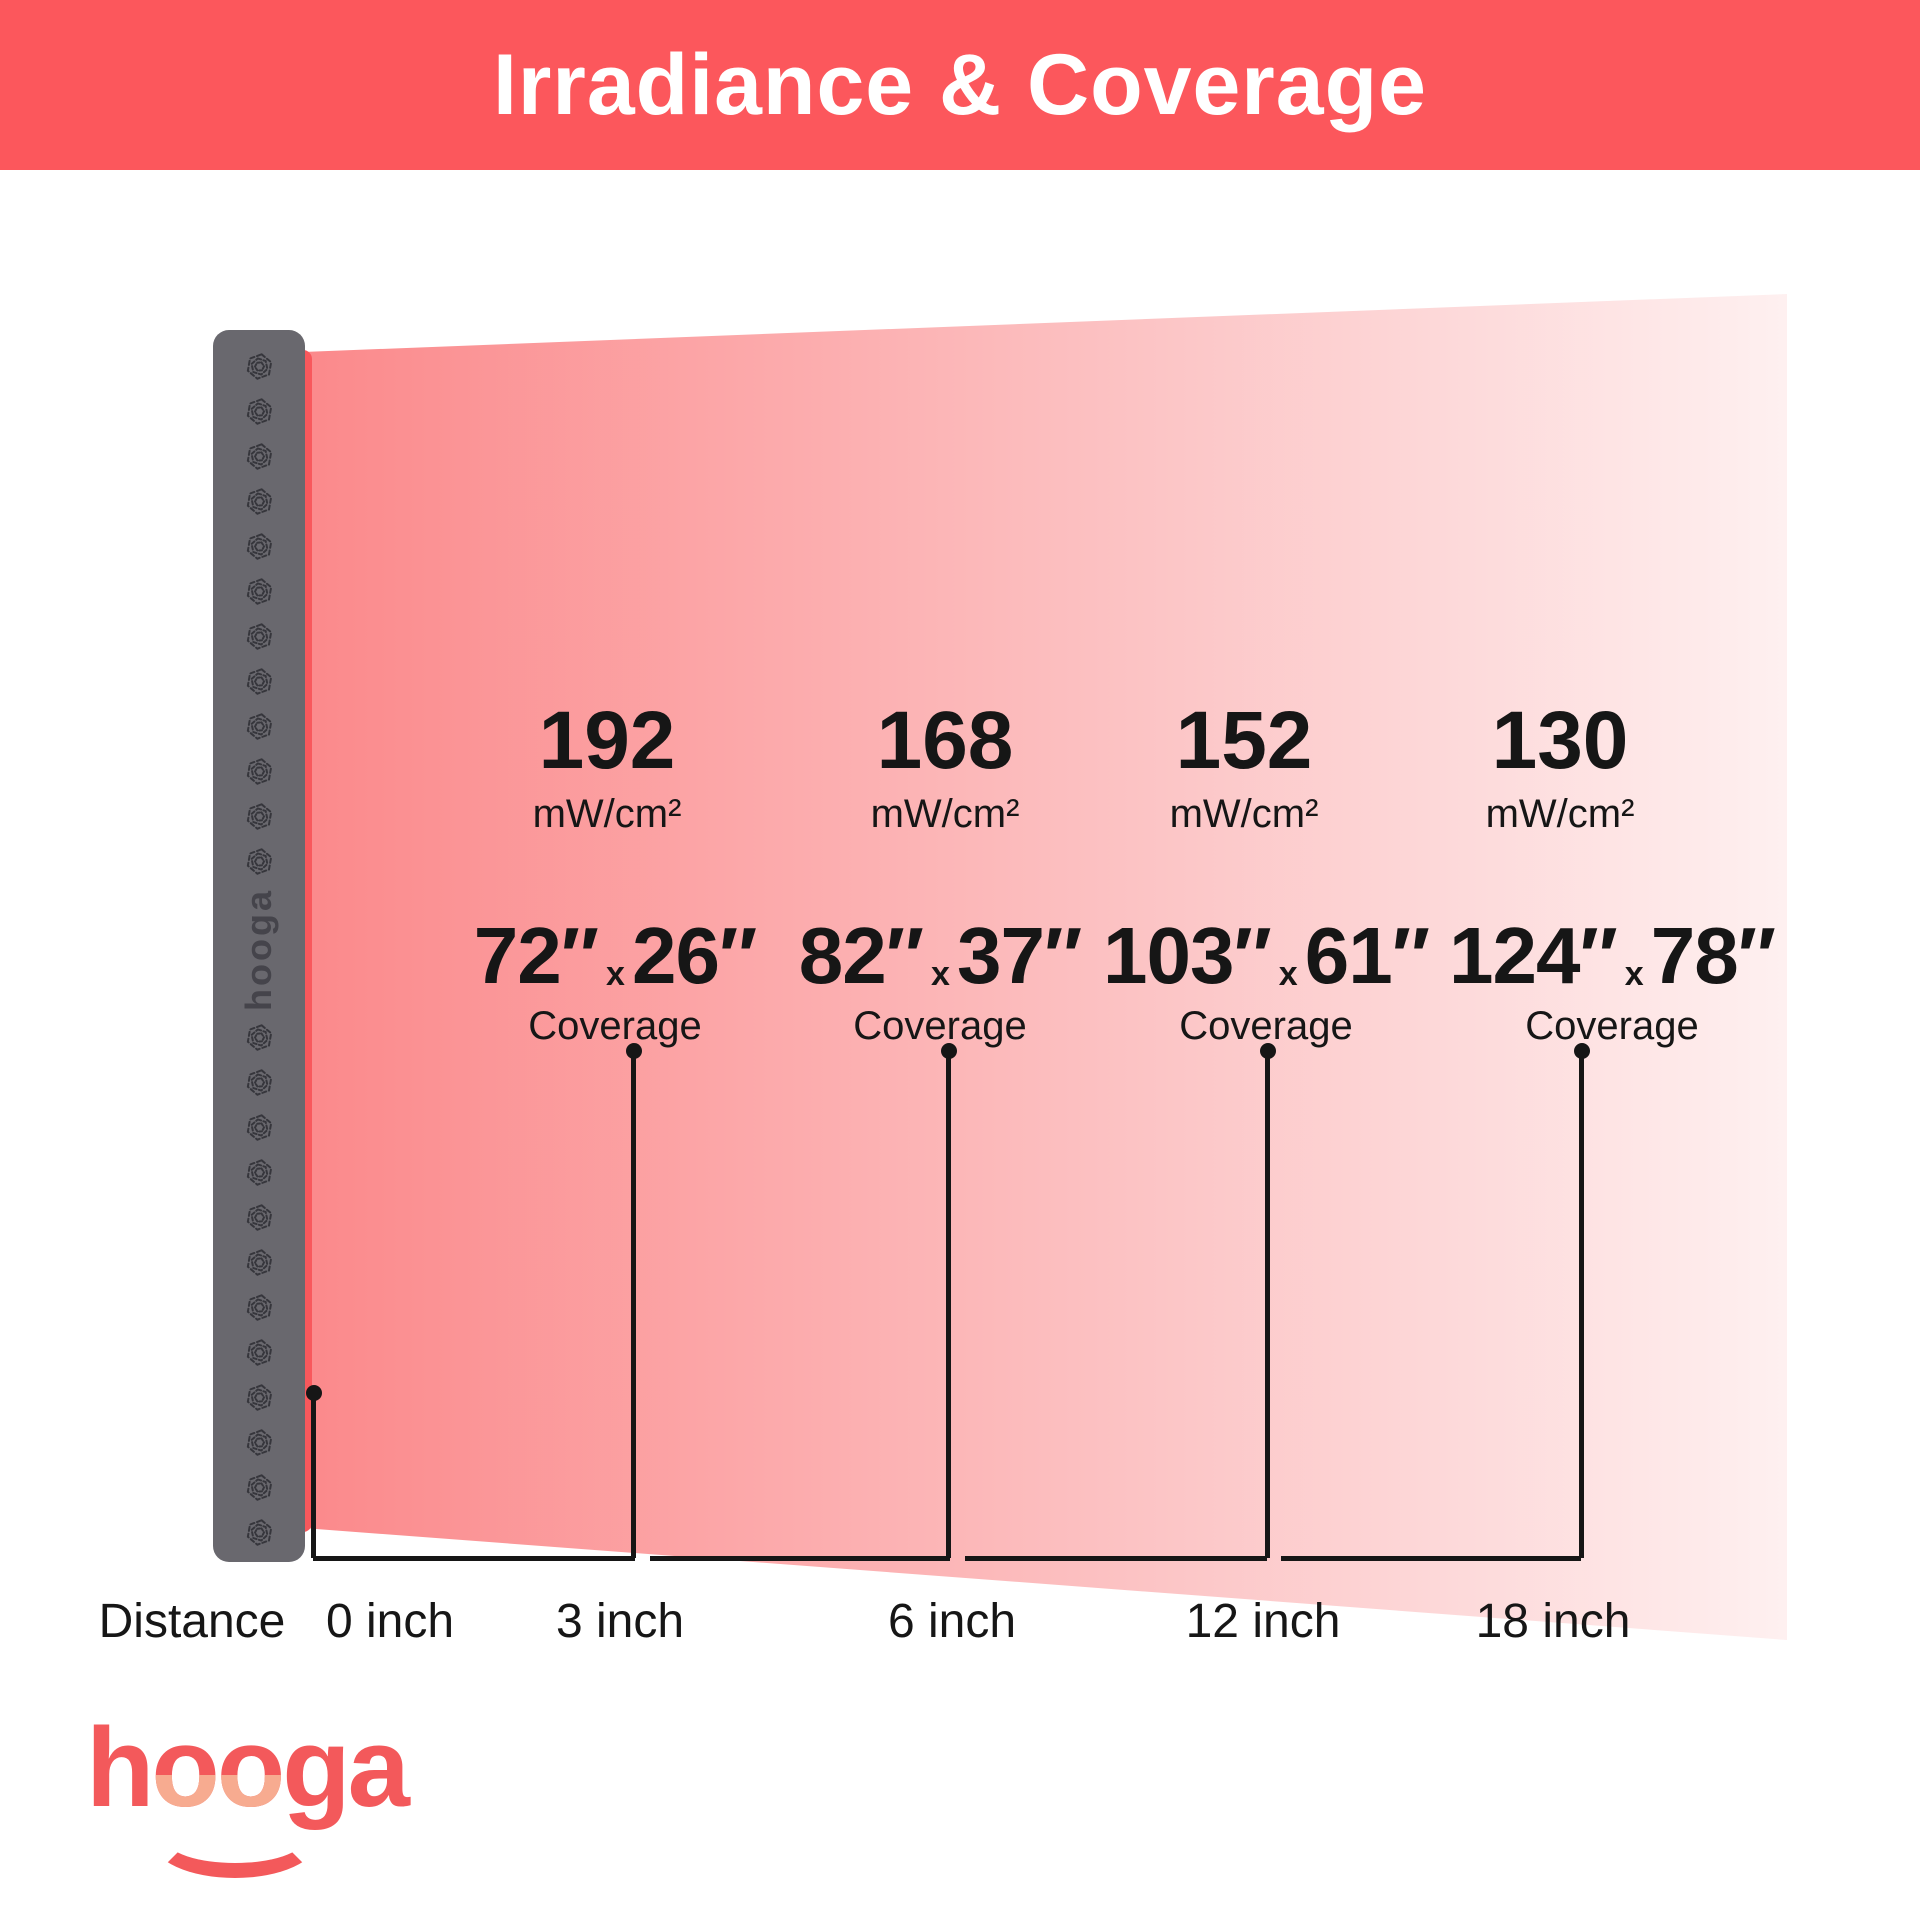  Describe the element at coordinates (1019, 955) in the screenshot. I see `coverage-height: 37″` at that location.